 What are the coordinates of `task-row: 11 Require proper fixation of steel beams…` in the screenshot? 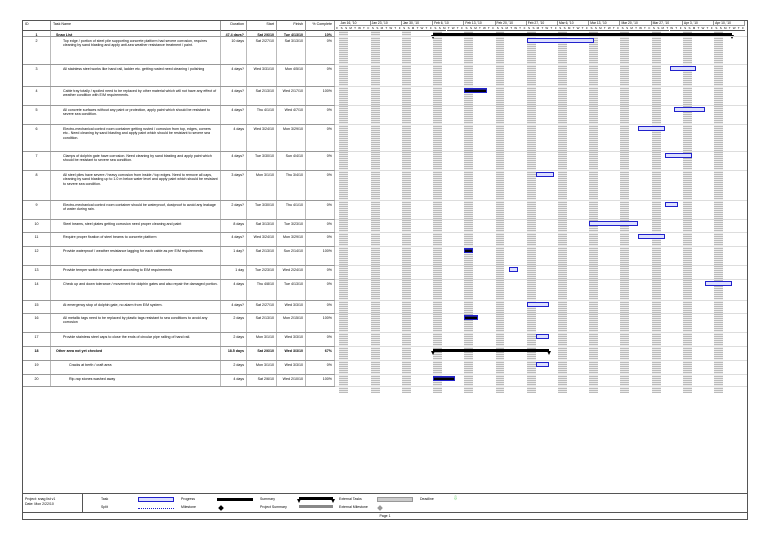 It's located at (179, 240).